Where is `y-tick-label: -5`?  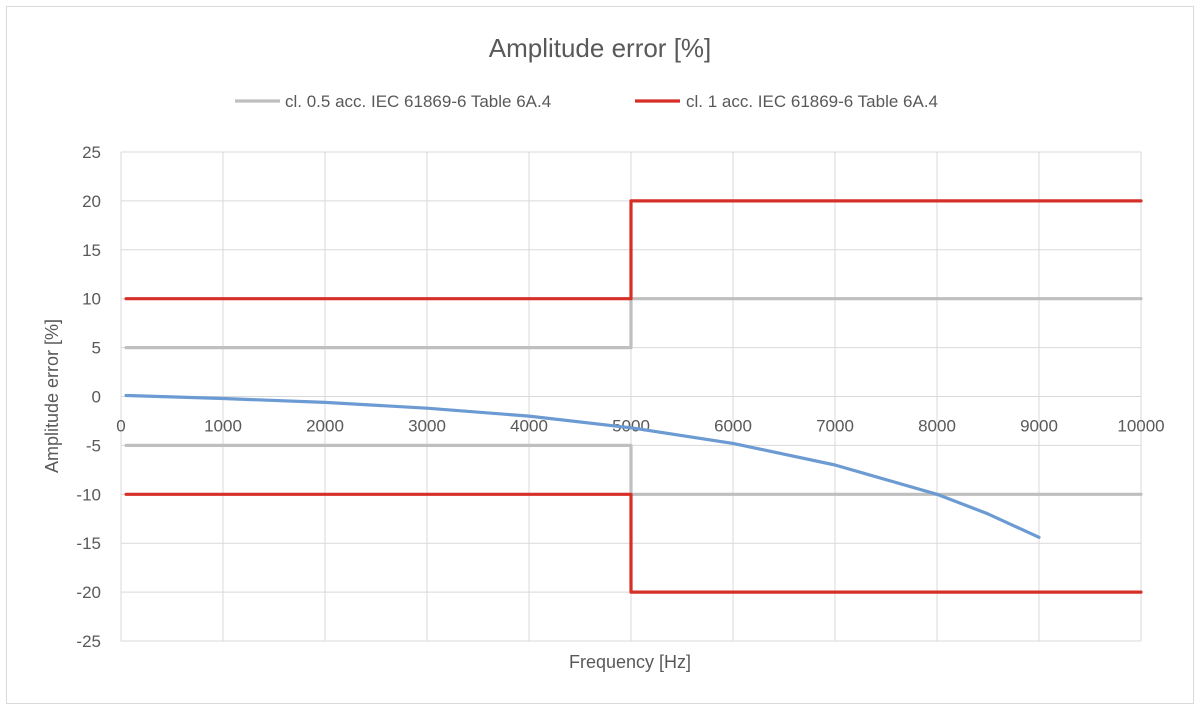 y-tick-label: -5 is located at coordinates (93, 445).